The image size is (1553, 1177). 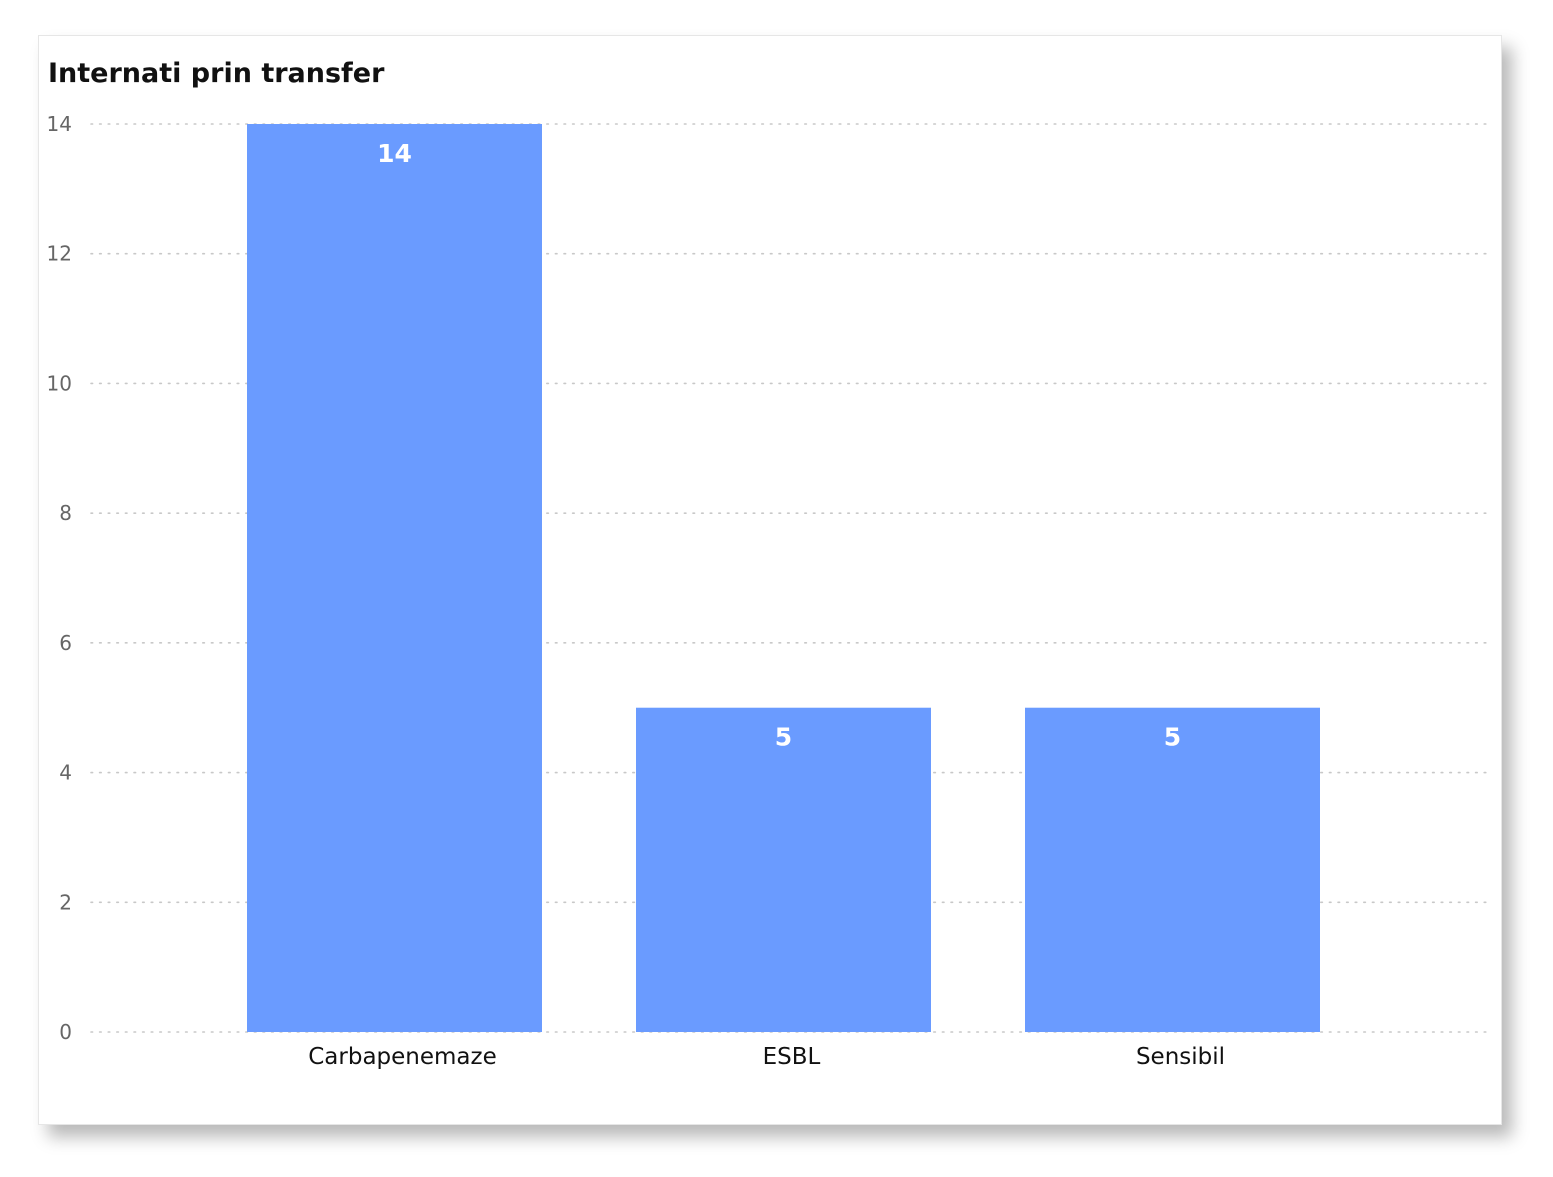 What do you see at coordinates (59, 124) in the screenshot?
I see `y-tick-label: 14` at bounding box center [59, 124].